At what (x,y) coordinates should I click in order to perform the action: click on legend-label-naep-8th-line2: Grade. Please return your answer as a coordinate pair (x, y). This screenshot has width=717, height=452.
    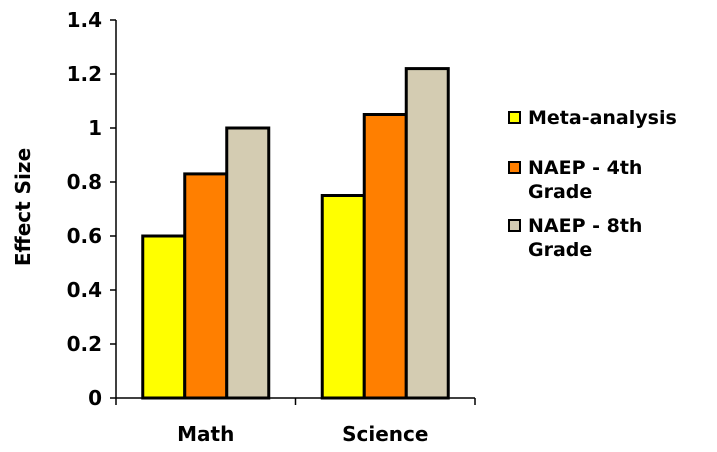
    Looking at the image, I should click on (560, 250).